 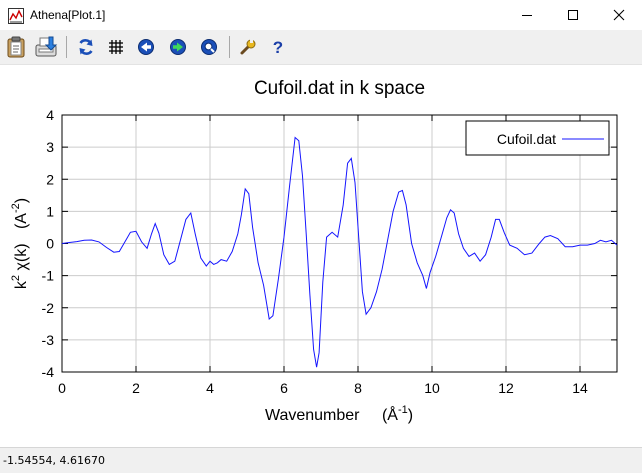 I want to click on status-bar: -1.54554, 4.61670, so click(x=321, y=460).